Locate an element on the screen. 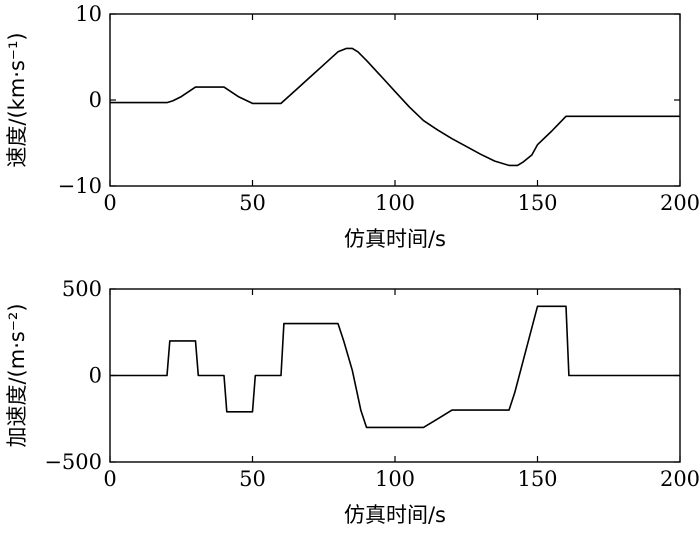 The height and width of the screenshot is (540, 700). y-tick-label: 10 is located at coordinates (88, 14).